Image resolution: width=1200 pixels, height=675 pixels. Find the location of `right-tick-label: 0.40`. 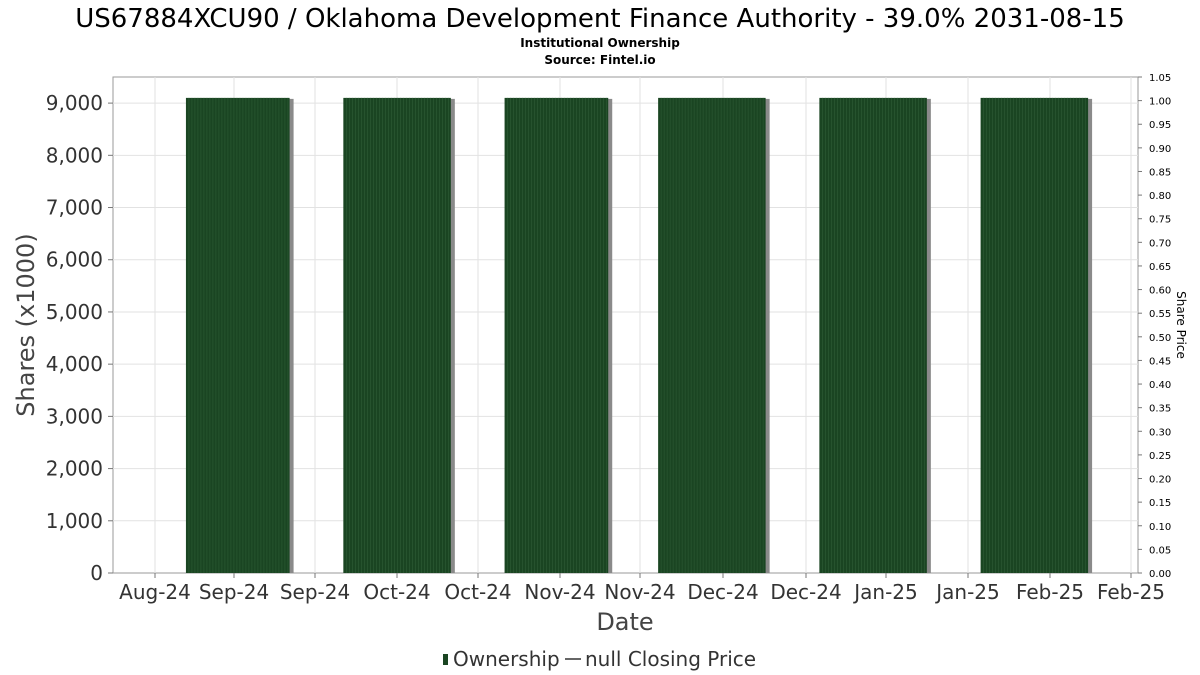

right-tick-label: 0.40 is located at coordinates (1160, 385).